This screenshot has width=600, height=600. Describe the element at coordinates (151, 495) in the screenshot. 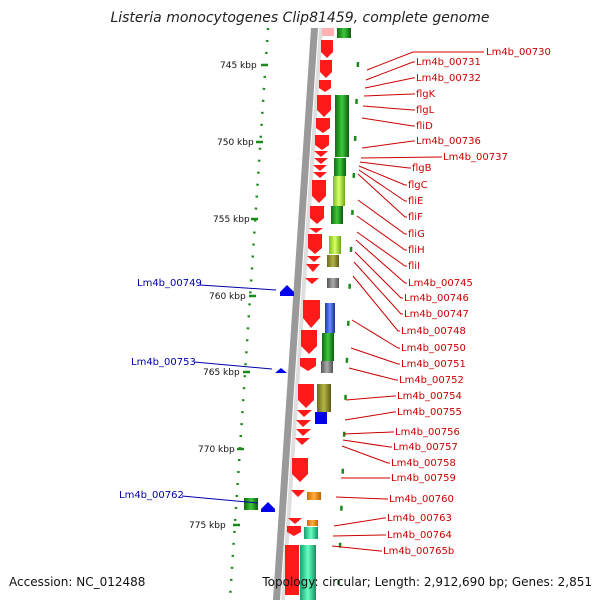

I see `gene-label: Lm4b_00762` at that location.